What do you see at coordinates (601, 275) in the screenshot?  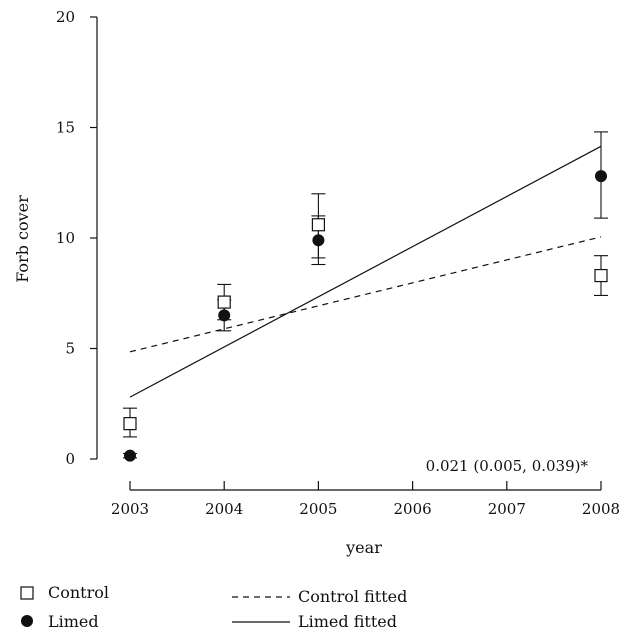 I see `point-control-2008` at bounding box center [601, 275].